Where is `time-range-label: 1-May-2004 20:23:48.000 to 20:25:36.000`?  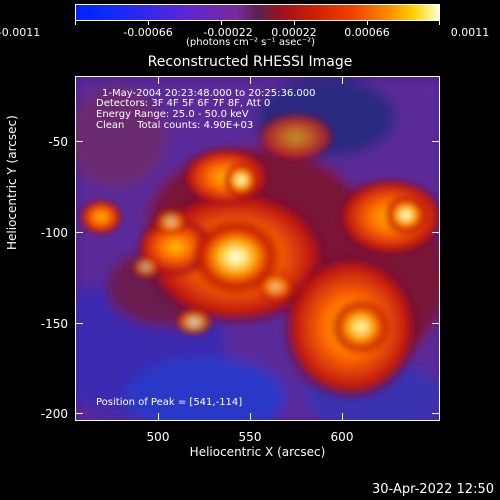 time-range-label: 1-May-2004 20:23:48.000 to 20:25:36.000 is located at coordinates (209, 93).